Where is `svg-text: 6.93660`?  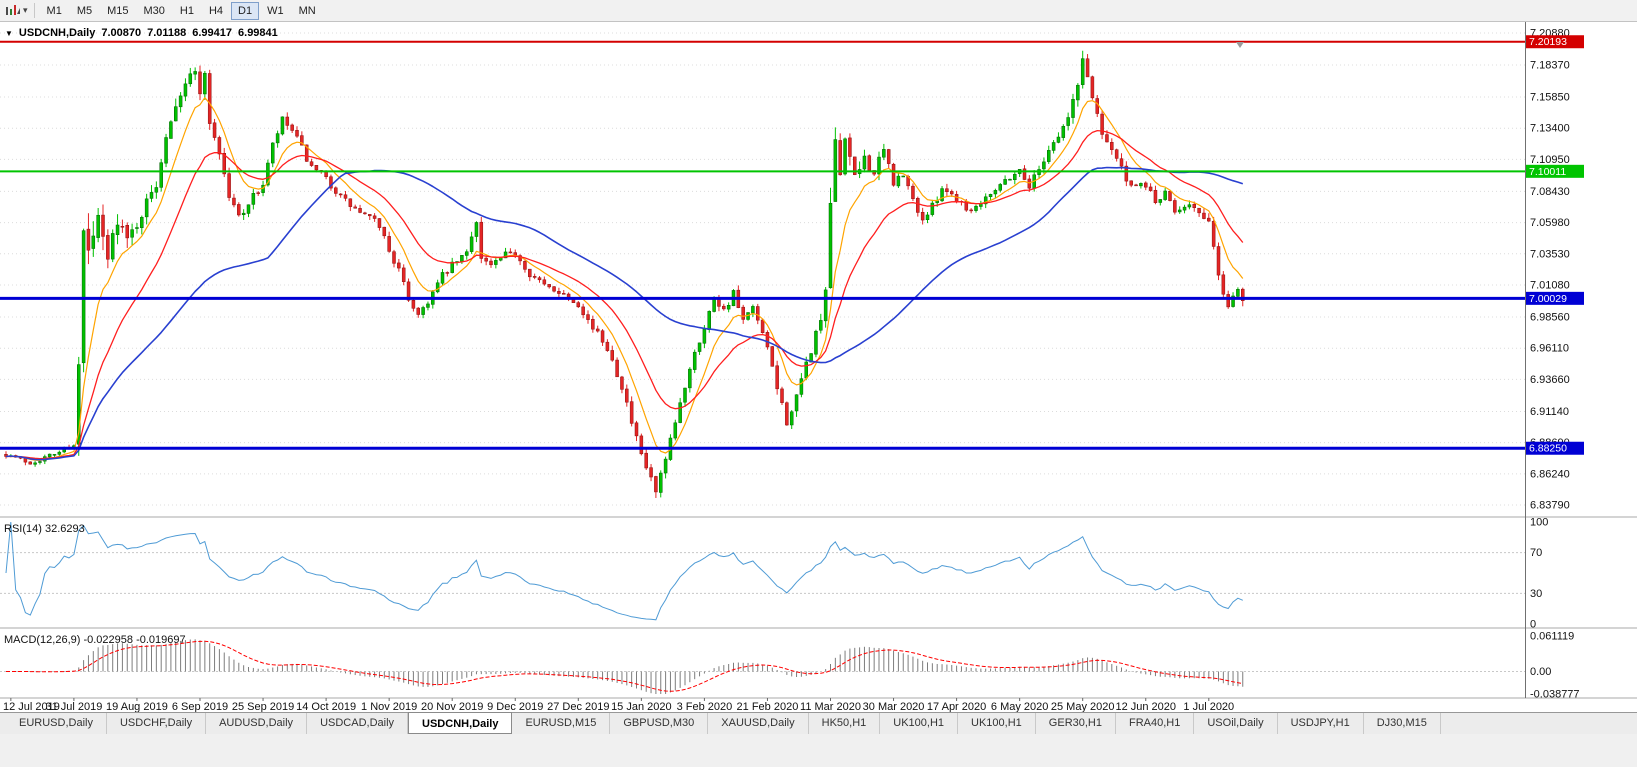 svg-text: 6.93660 is located at coordinates (1550, 380).